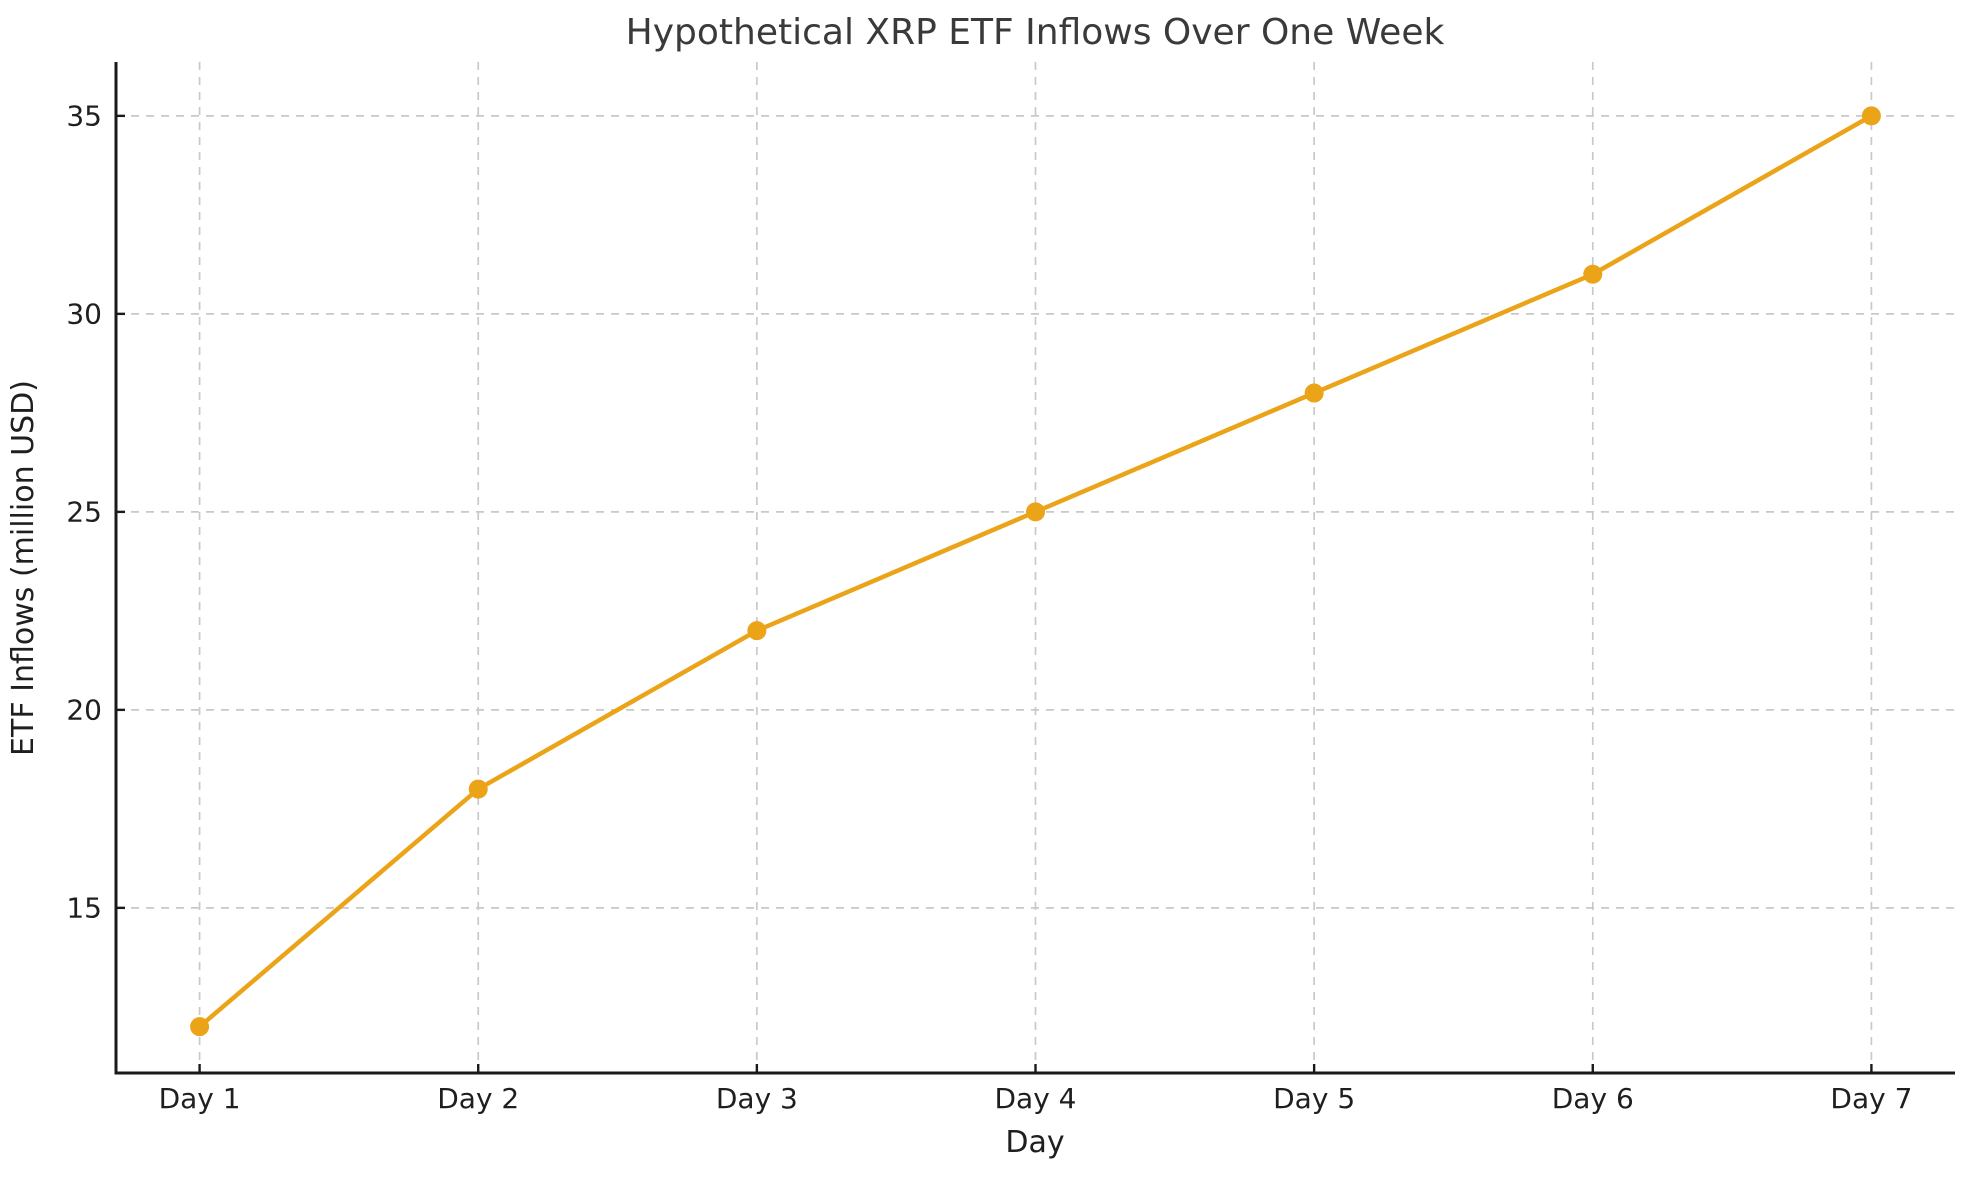 The height and width of the screenshot is (1180, 1979). Describe the element at coordinates (84, 908) in the screenshot. I see `y-tick-label: 15` at that location.